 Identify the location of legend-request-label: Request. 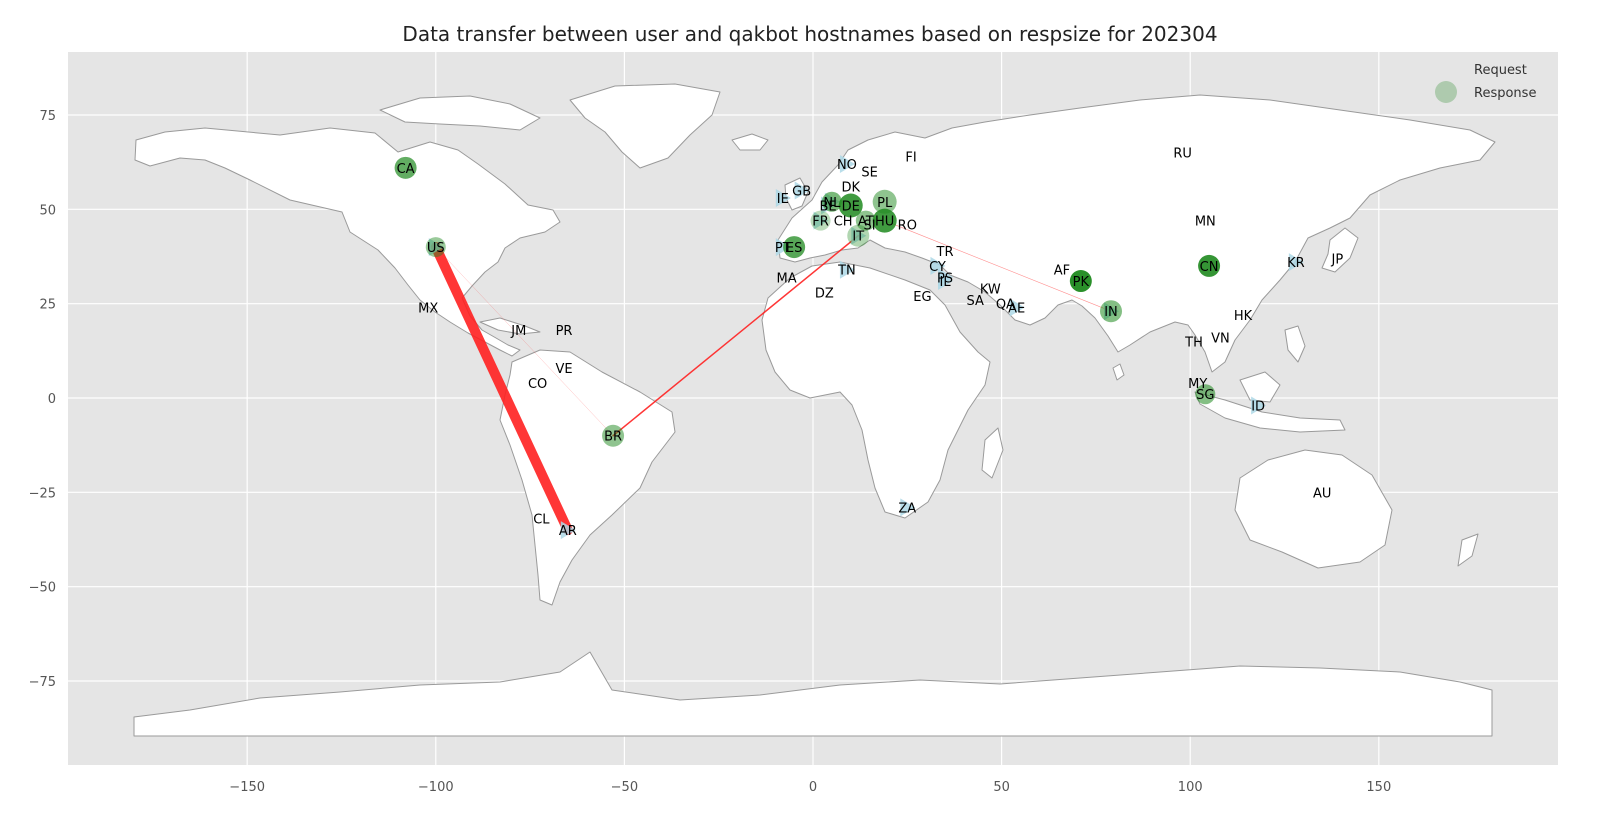
(1500, 70).